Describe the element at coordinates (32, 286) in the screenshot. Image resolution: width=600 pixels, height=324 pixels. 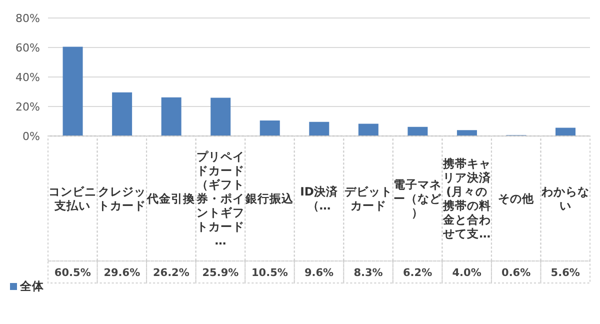
I see `legend-label: 全体` at that location.